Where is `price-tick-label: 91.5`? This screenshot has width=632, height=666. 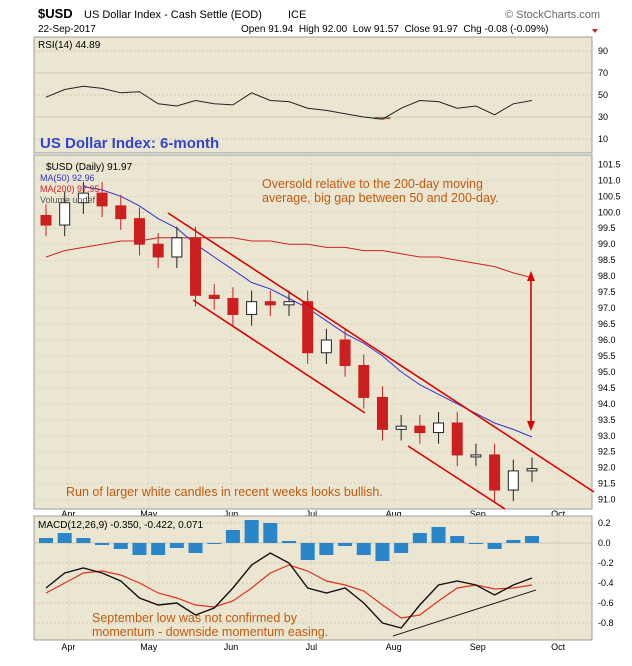
price-tick-label: 91.5 is located at coordinates (607, 484).